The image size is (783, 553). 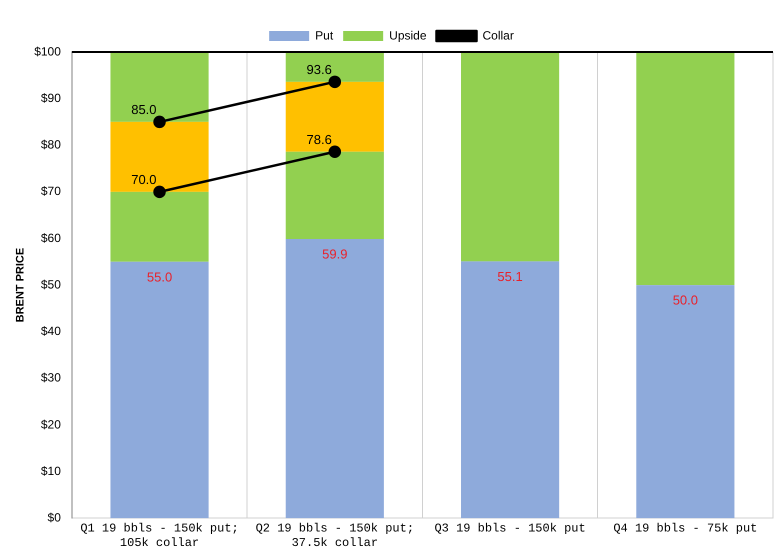 What do you see at coordinates (51, 377) in the screenshot?
I see `y-tick-label: $30` at bounding box center [51, 377].